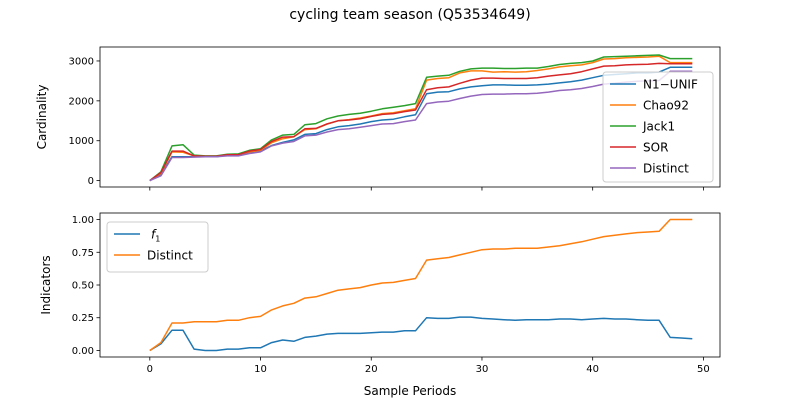 This screenshot has height=404, width=800. I want to click on legend: f1 Distinct, so click(157, 247).